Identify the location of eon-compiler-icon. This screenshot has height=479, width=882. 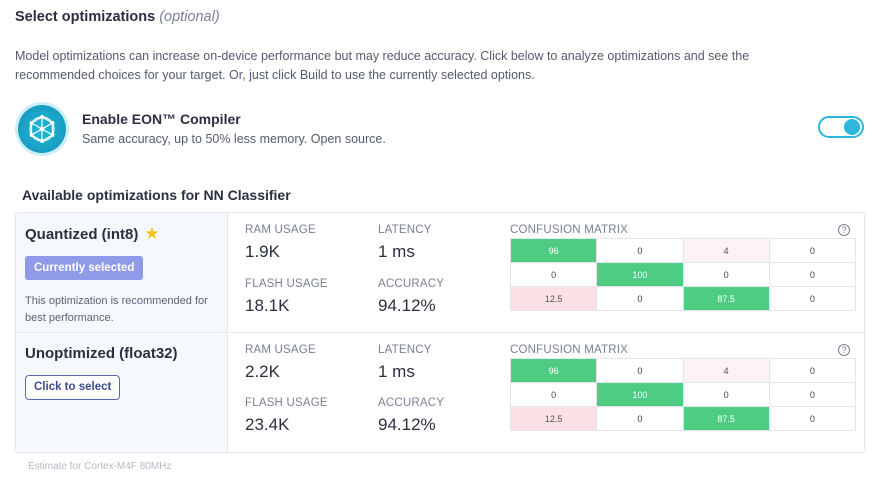
(42, 129).